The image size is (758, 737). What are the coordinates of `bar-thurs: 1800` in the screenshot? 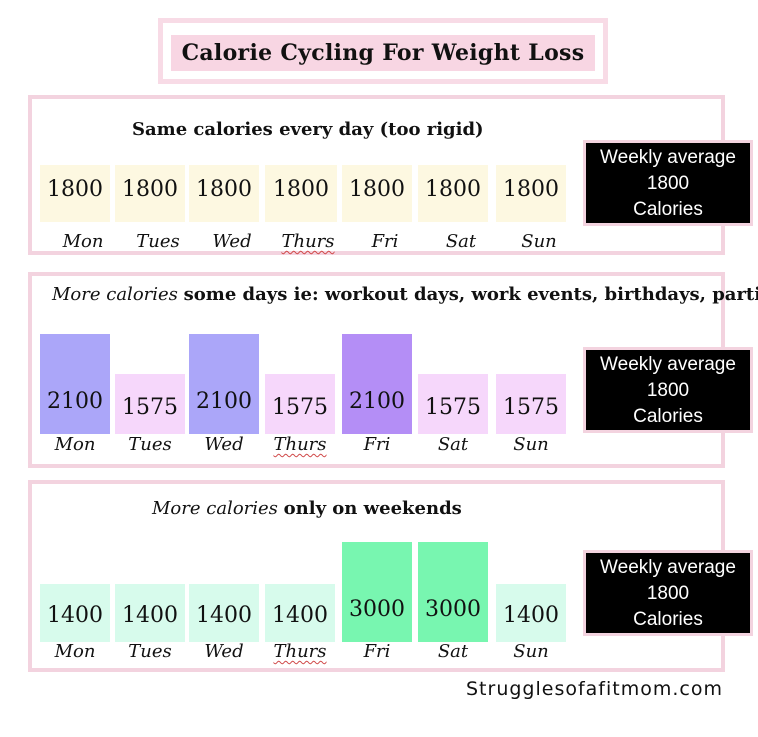 It's located at (301, 193).